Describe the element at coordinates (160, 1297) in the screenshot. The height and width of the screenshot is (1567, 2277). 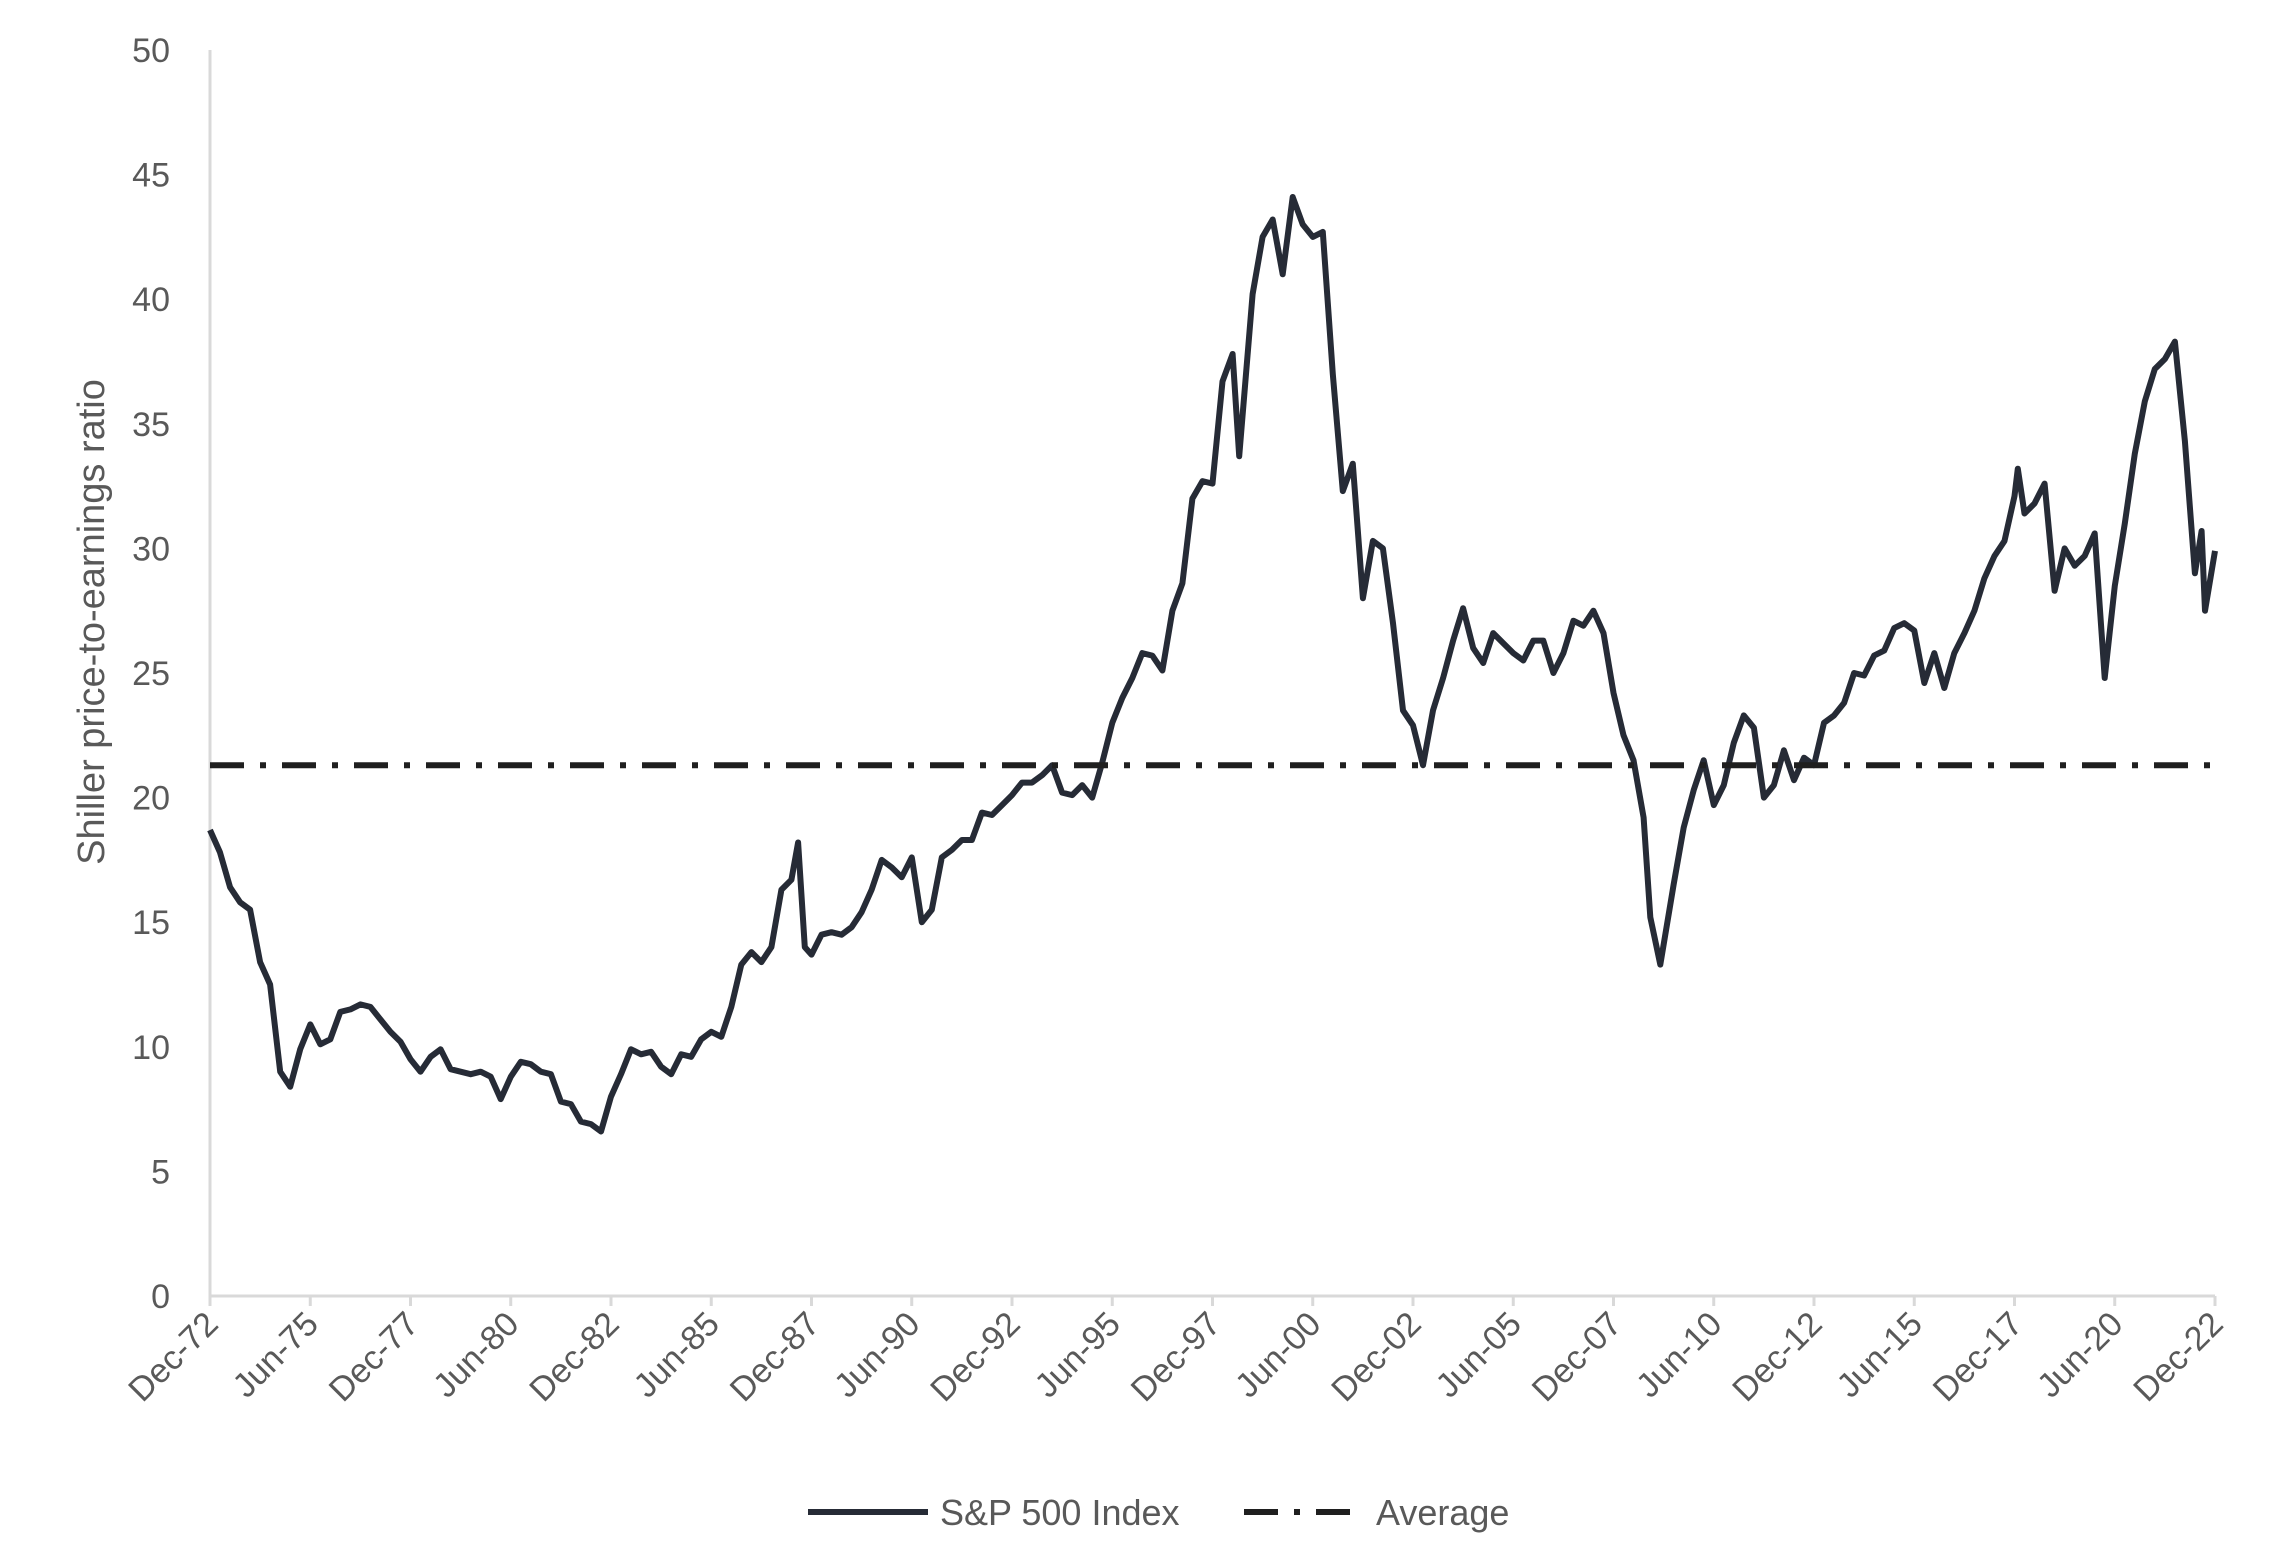
I see `y-tick-label: 0` at that location.